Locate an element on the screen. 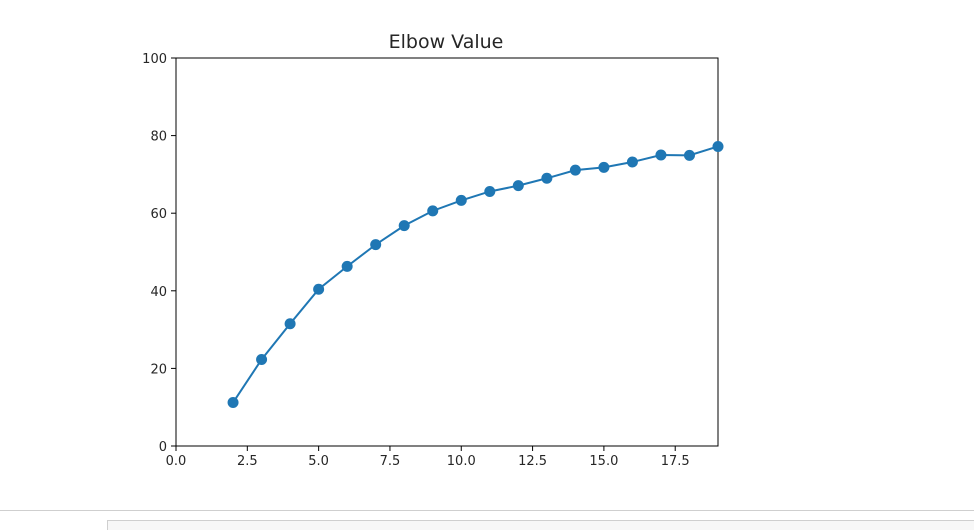 The width and height of the screenshot is (974, 530). x-tick-label: 5.0 is located at coordinates (318, 461).